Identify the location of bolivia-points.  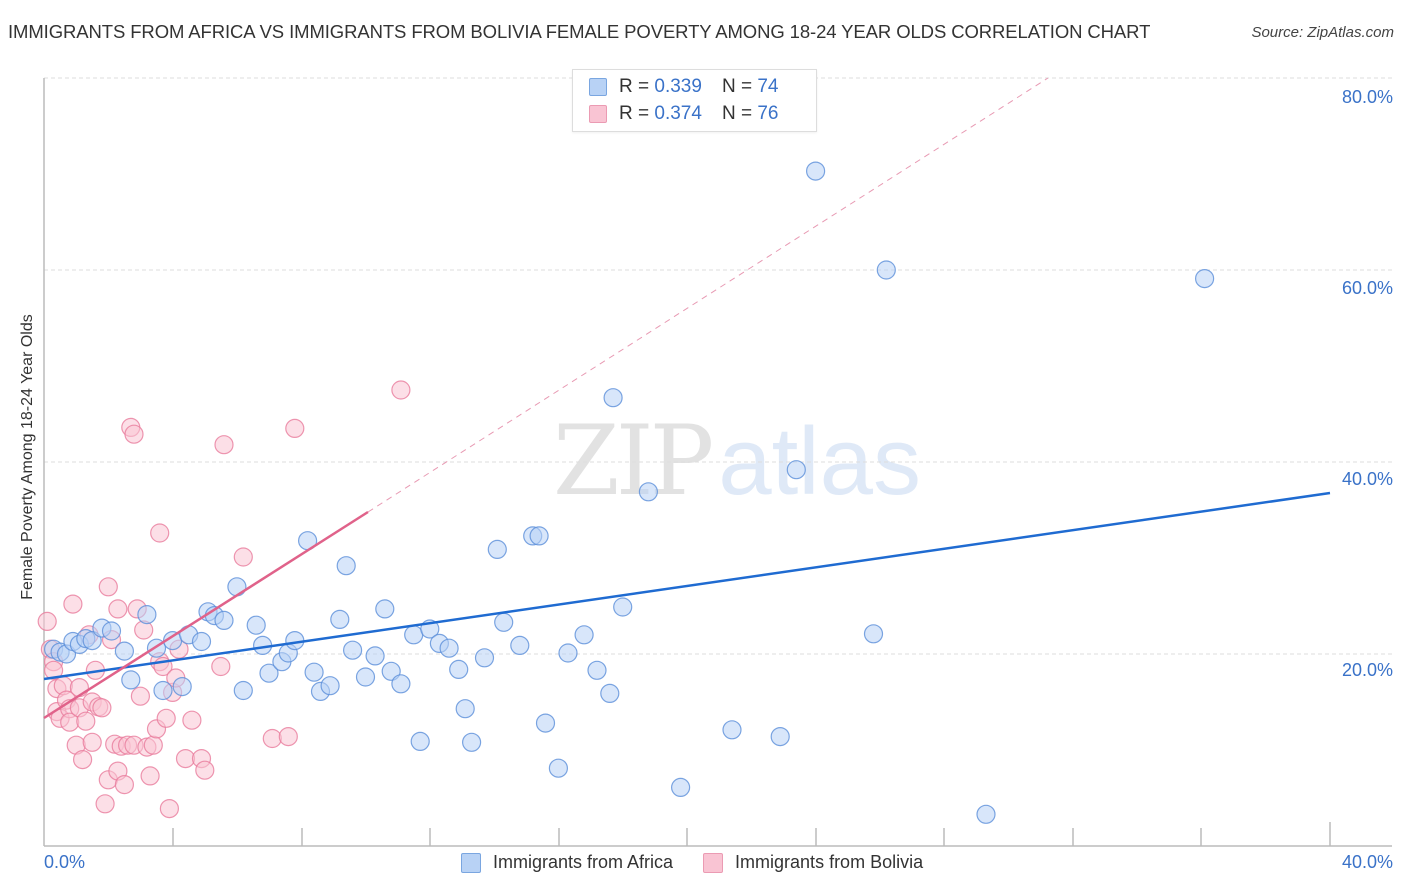
(224, 599).